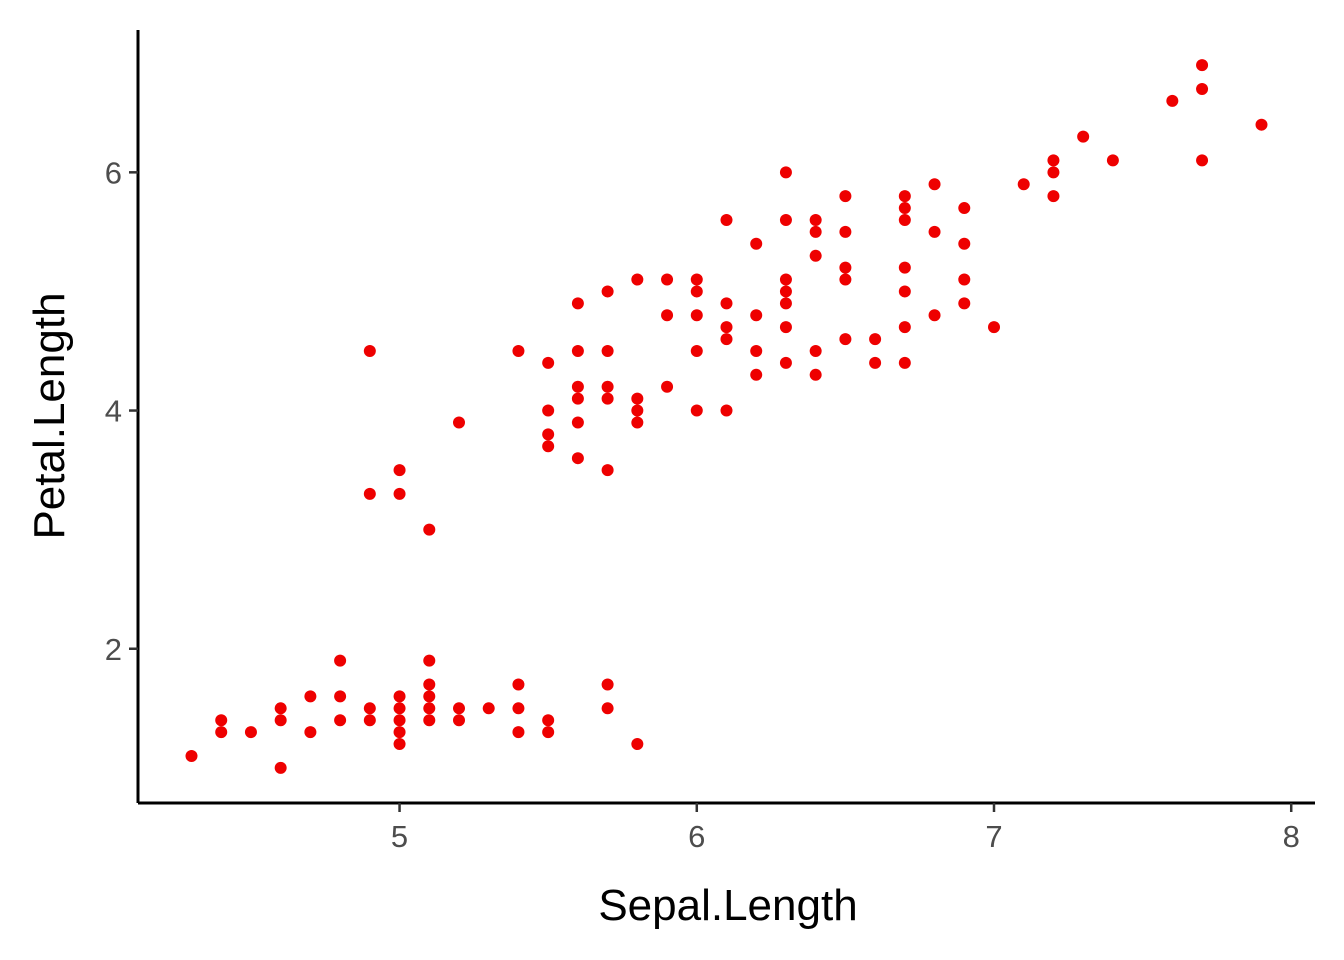 The width and height of the screenshot is (1344, 960). I want to click on y-tick-label: 2, so click(113, 649).